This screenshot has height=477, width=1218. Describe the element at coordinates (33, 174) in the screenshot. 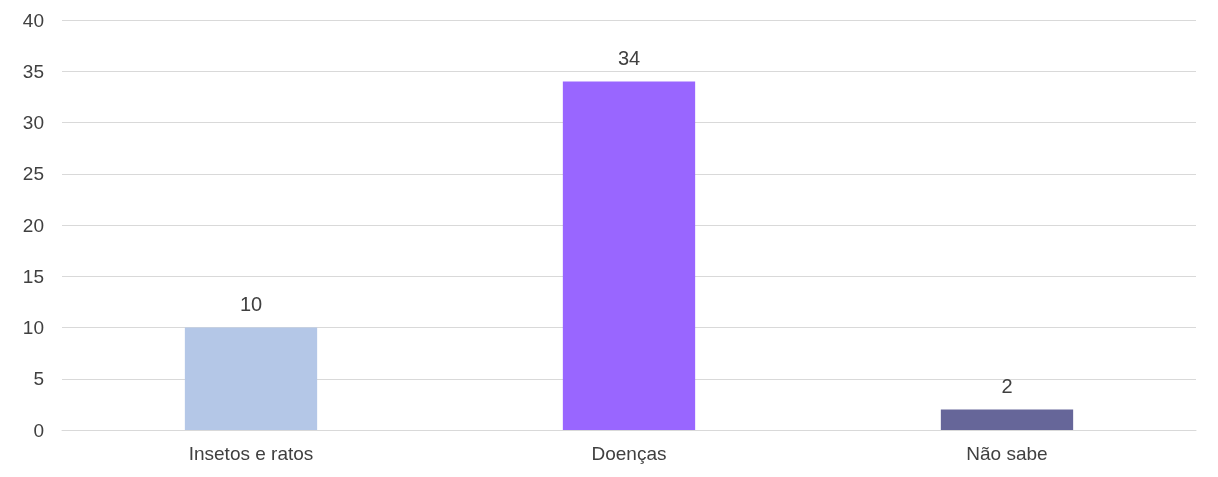

I see `y-tick-label: 25` at that location.